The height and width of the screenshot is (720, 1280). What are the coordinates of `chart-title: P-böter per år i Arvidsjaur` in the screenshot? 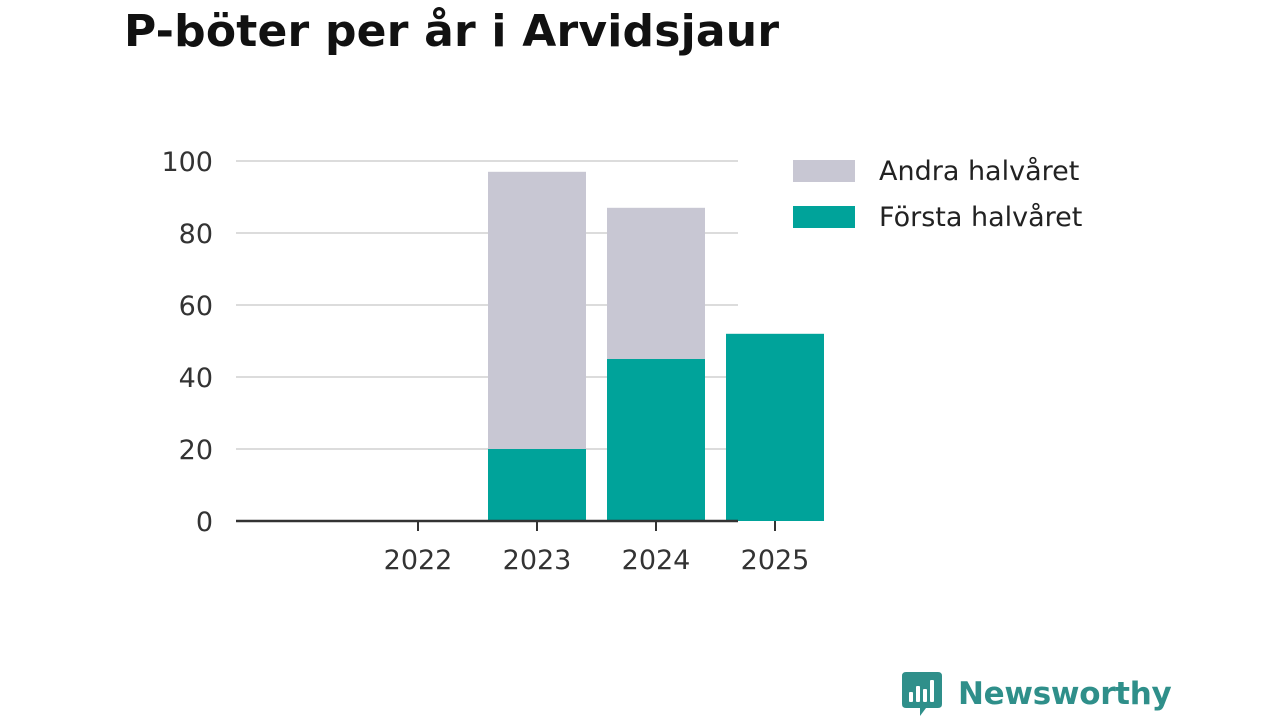 It's located at (452, 31).